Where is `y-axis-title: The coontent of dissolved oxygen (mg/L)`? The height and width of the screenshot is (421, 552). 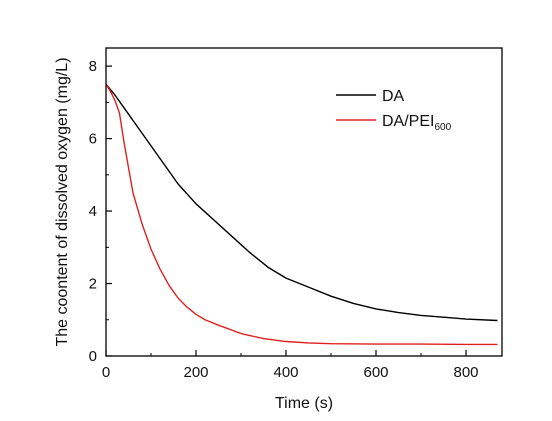 y-axis-title: The coontent of dissolved oxygen (mg/L) is located at coordinates (62, 201).